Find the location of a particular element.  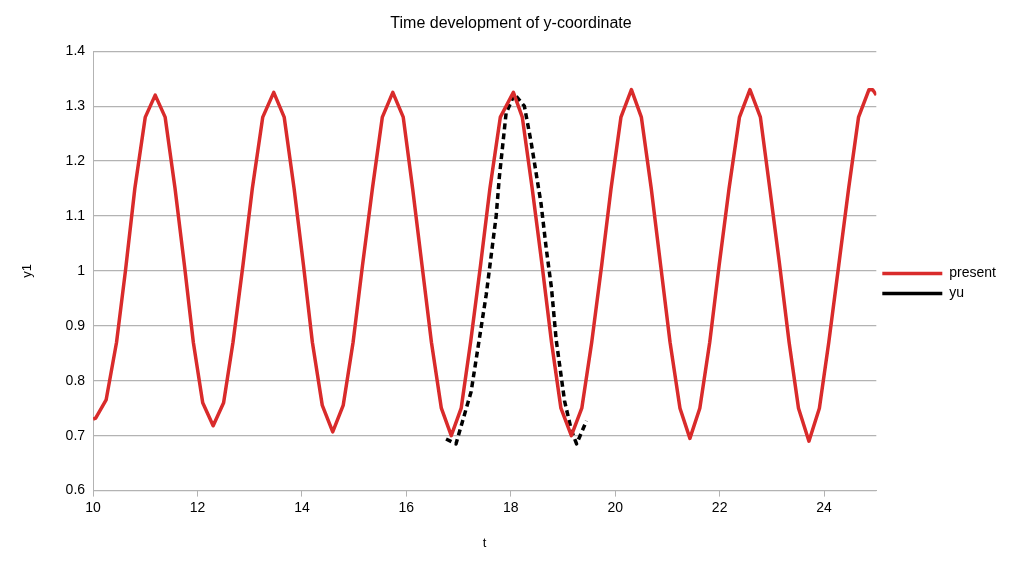

x-tick-label: 10 is located at coordinates (93, 506).